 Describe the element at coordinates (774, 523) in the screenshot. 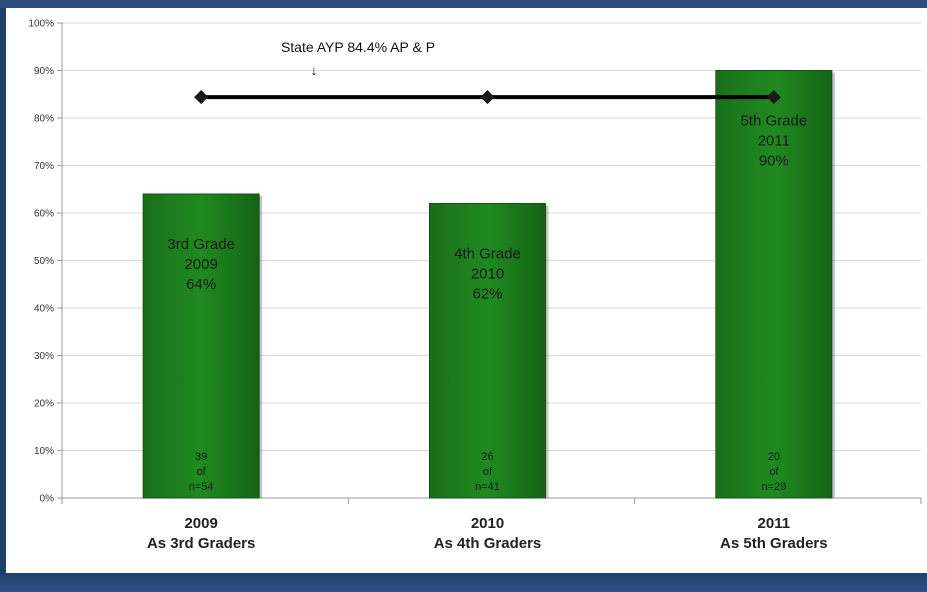

I see `x-category-year: 2011` at that location.